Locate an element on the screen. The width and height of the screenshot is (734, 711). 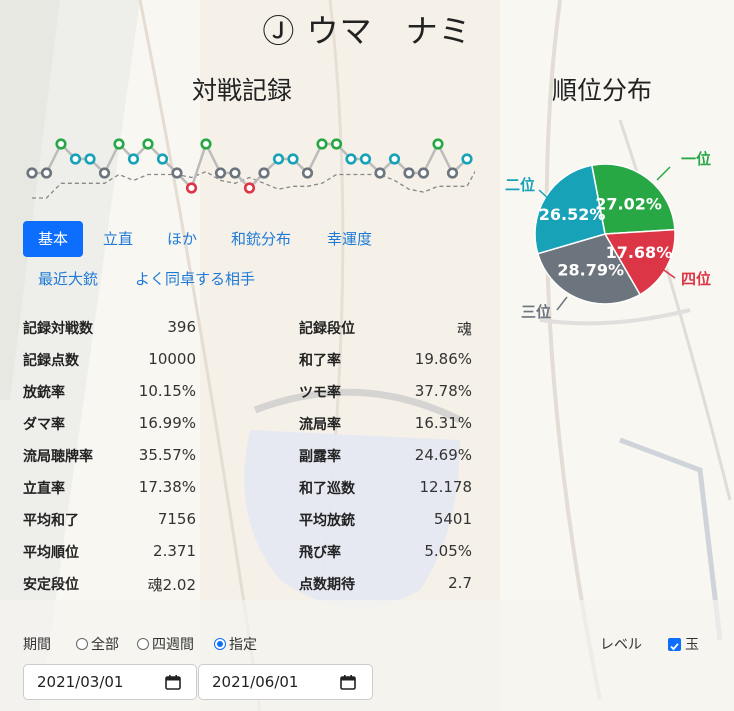
stat-value-avg-rank: 2.371 is located at coordinates (174, 551).